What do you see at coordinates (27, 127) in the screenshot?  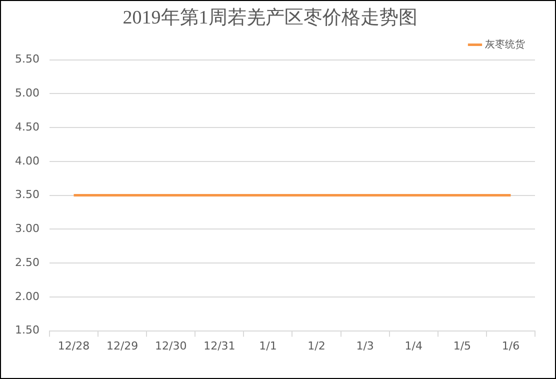 I see `y-tick-label: 4.50` at bounding box center [27, 127].